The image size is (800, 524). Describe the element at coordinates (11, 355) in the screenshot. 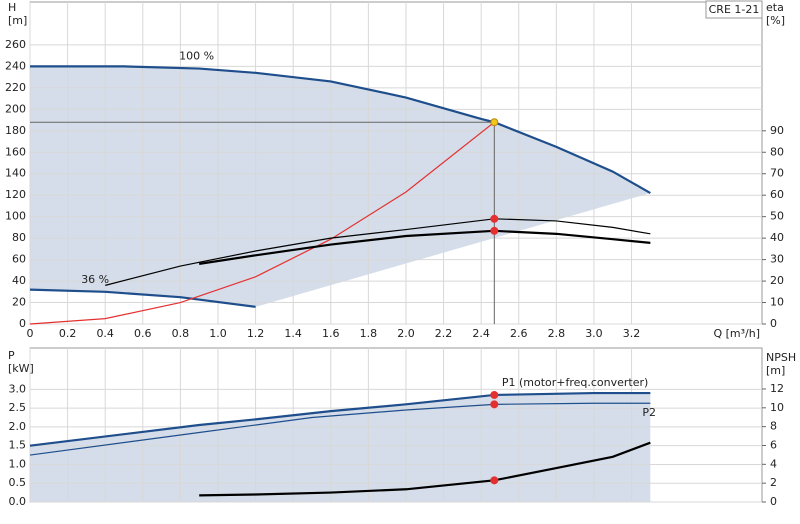

I see `y-axis-label: P` at that location.